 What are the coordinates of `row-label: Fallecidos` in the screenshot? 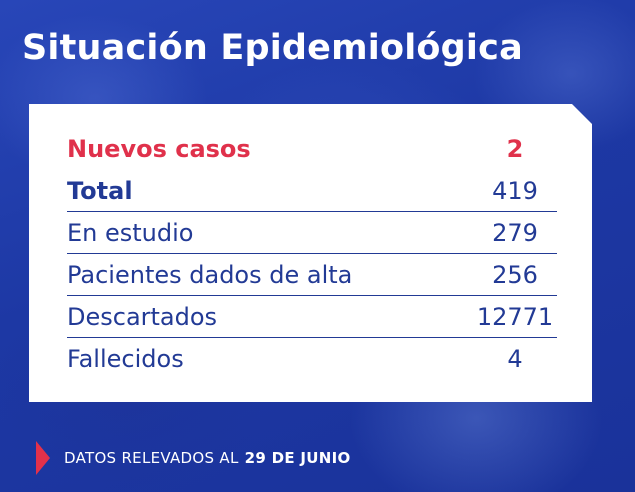 It's located at (125, 359).